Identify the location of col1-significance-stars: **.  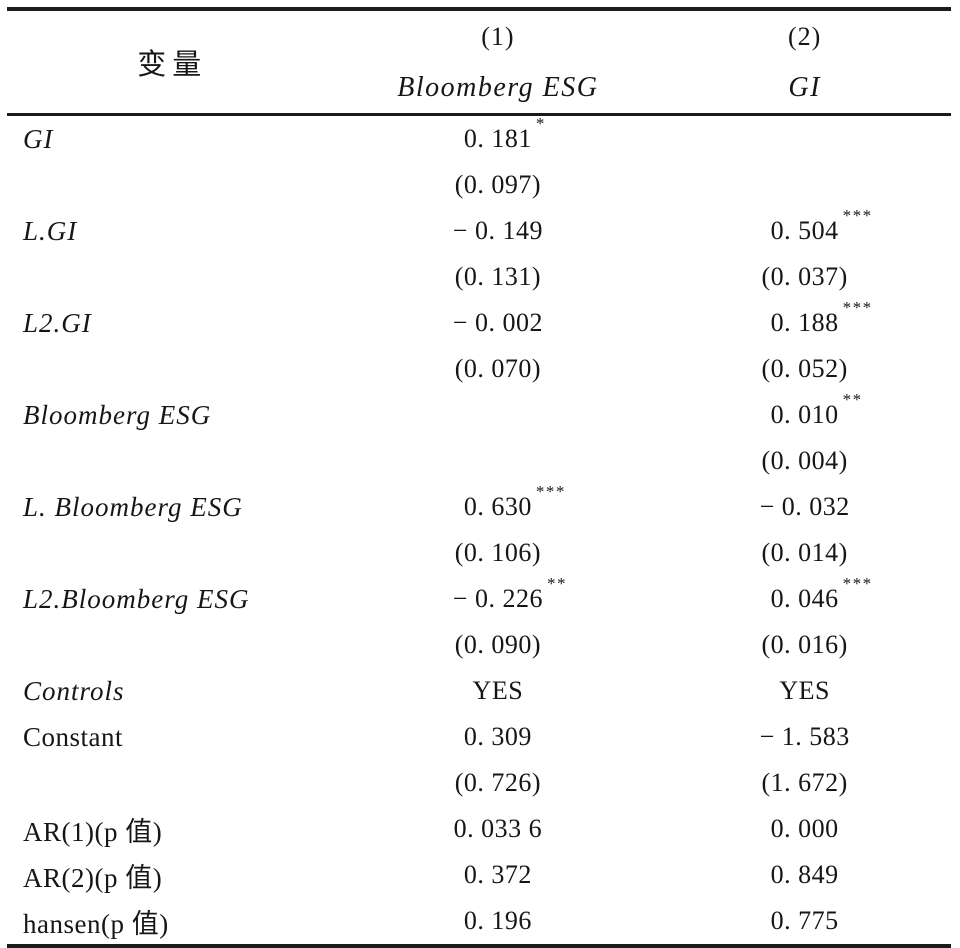
(556, 583).